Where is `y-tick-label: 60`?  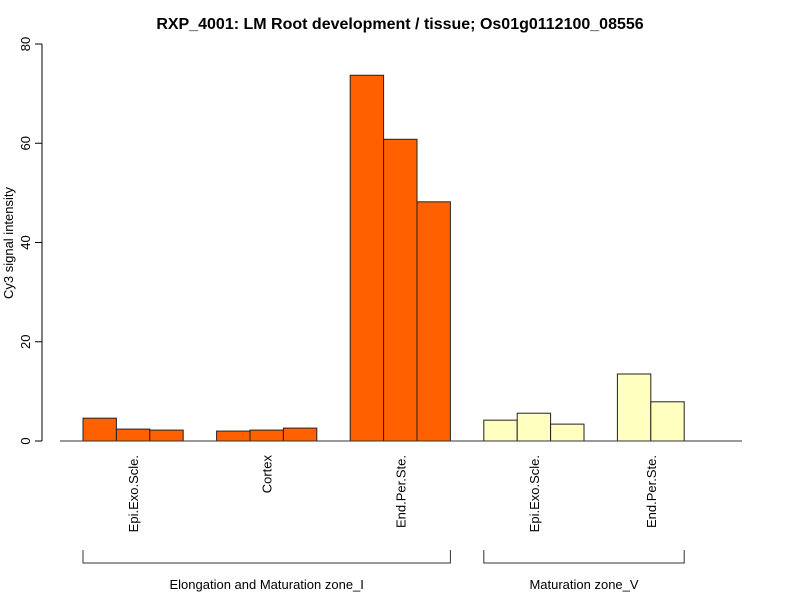 y-tick-label: 60 is located at coordinates (25, 143).